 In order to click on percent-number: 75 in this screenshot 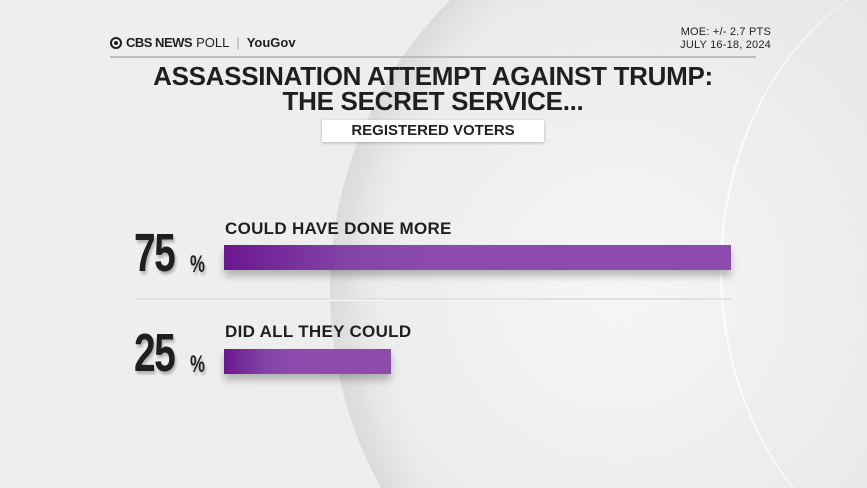, I will do `click(155, 253)`.